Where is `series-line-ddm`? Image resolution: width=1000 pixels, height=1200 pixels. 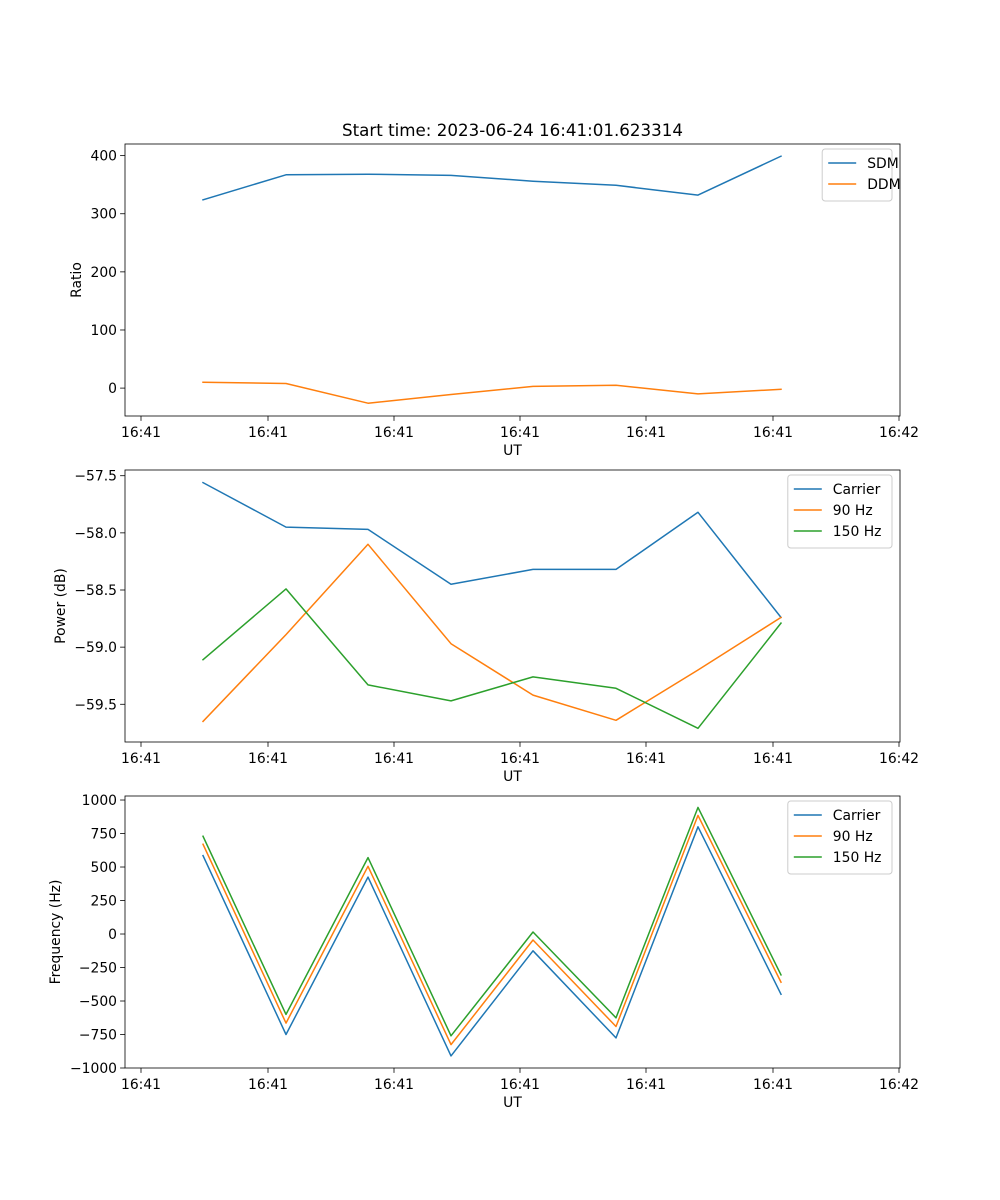 series-line-ddm is located at coordinates (492, 392).